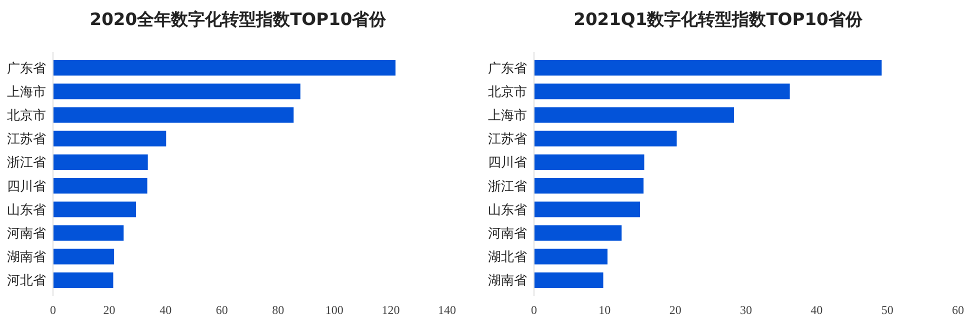 The width and height of the screenshot is (971, 325). I want to click on x-tick-label: 50, so click(887, 310).